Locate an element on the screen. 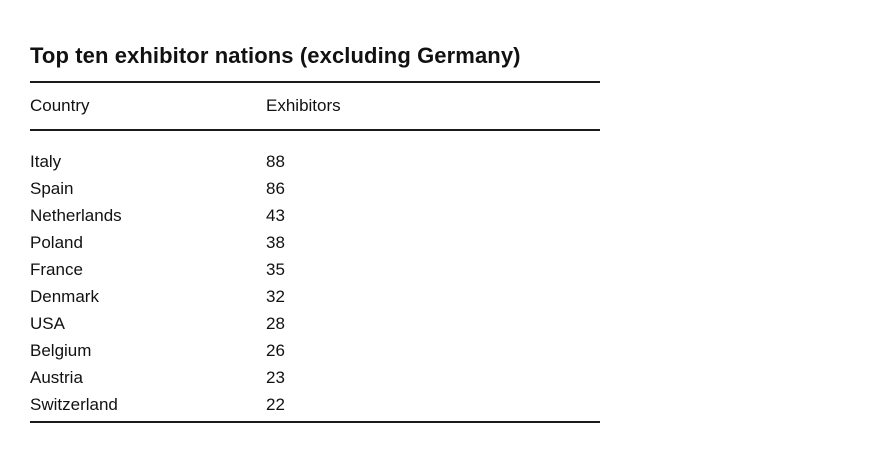 This screenshot has width=874, height=472. table-row: Spain 86 is located at coordinates (315, 188).